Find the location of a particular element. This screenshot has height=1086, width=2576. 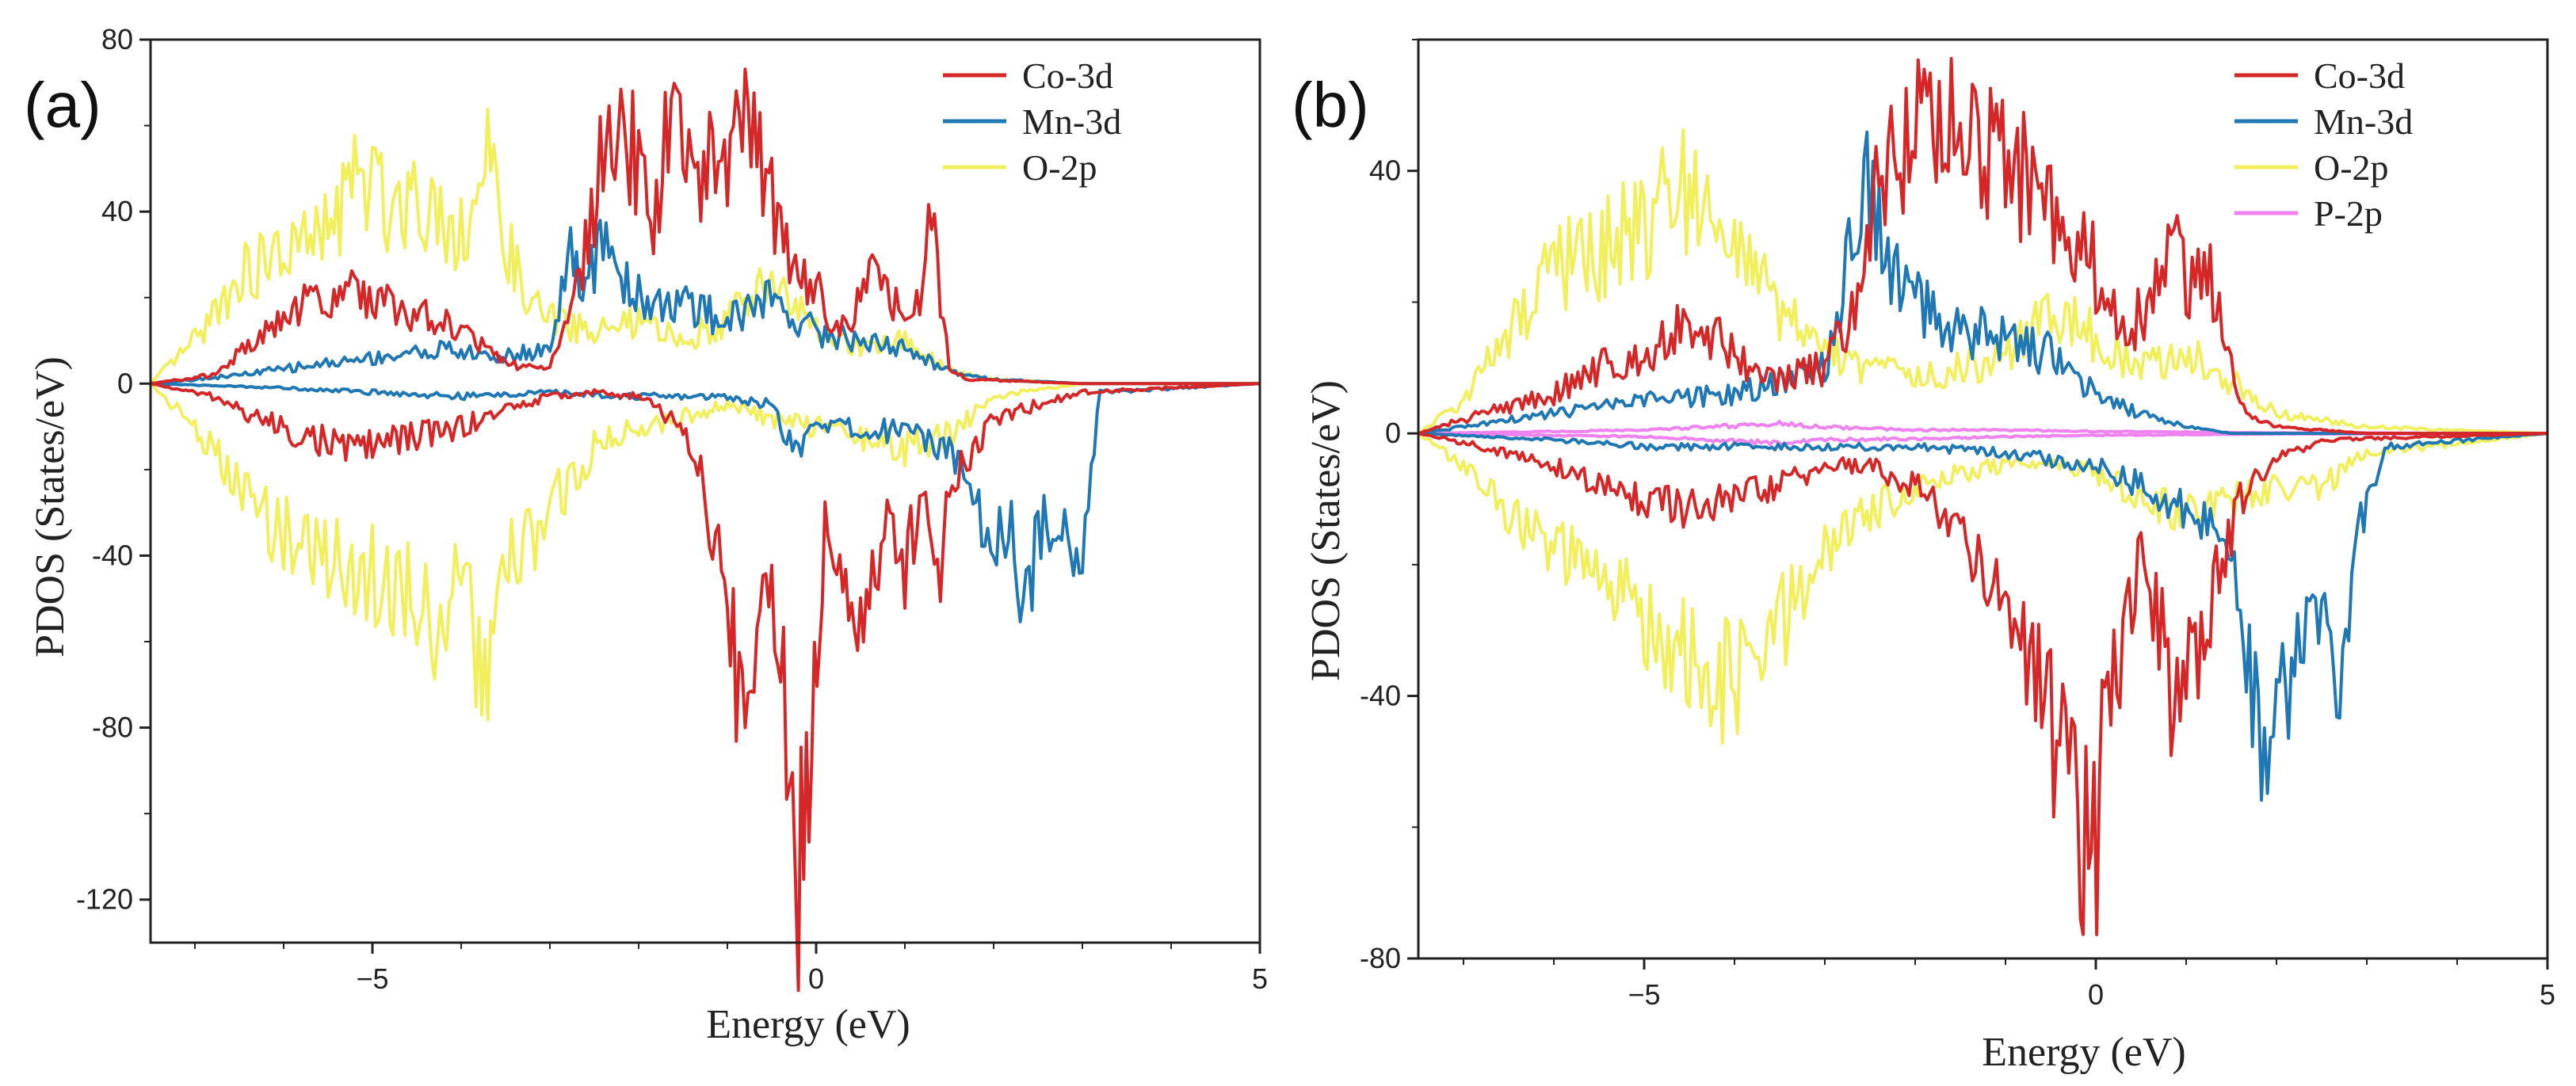

panel-a-legend: Co-3d Mn-3d O-2p is located at coordinates (1032, 121).